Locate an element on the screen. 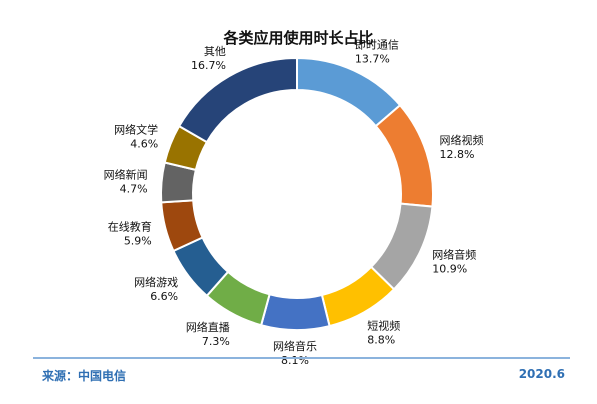 The image size is (597, 404). slice-value-label: 4.6% is located at coordinates (144, 144).